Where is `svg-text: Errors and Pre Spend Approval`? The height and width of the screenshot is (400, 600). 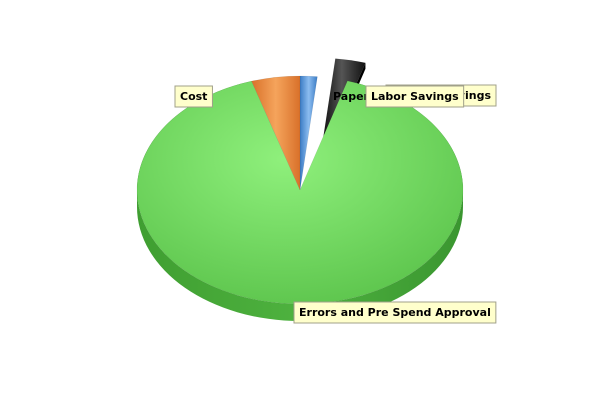 svg-text: Errors and Pre Spend Approval is located at coordinates (395, 312).